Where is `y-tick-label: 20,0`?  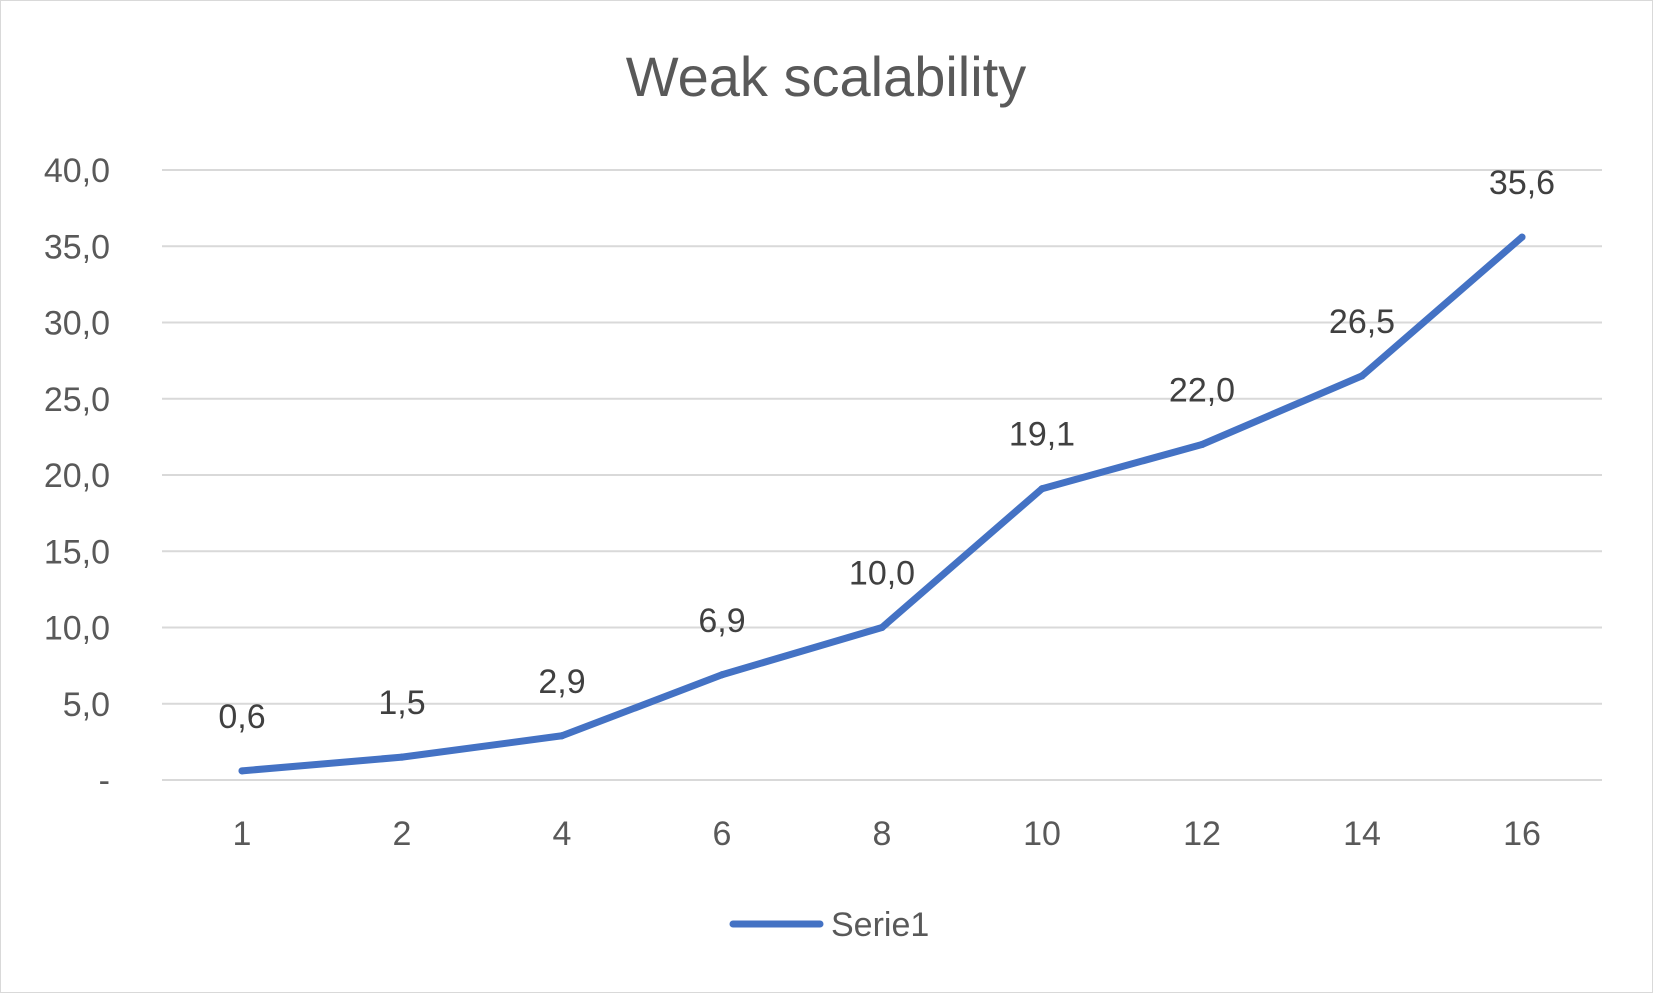 y-tick-label: 20,0 is located at coordinates (77, 476).